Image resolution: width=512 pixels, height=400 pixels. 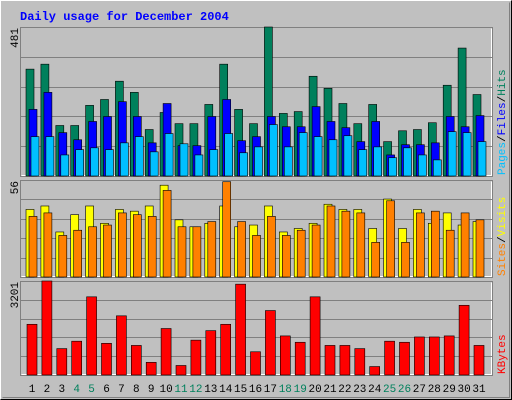 What do you see at coordinates (404, 390) in the screenshot?
I see `x-tick-label: 26` at bounding box center [404, 390].